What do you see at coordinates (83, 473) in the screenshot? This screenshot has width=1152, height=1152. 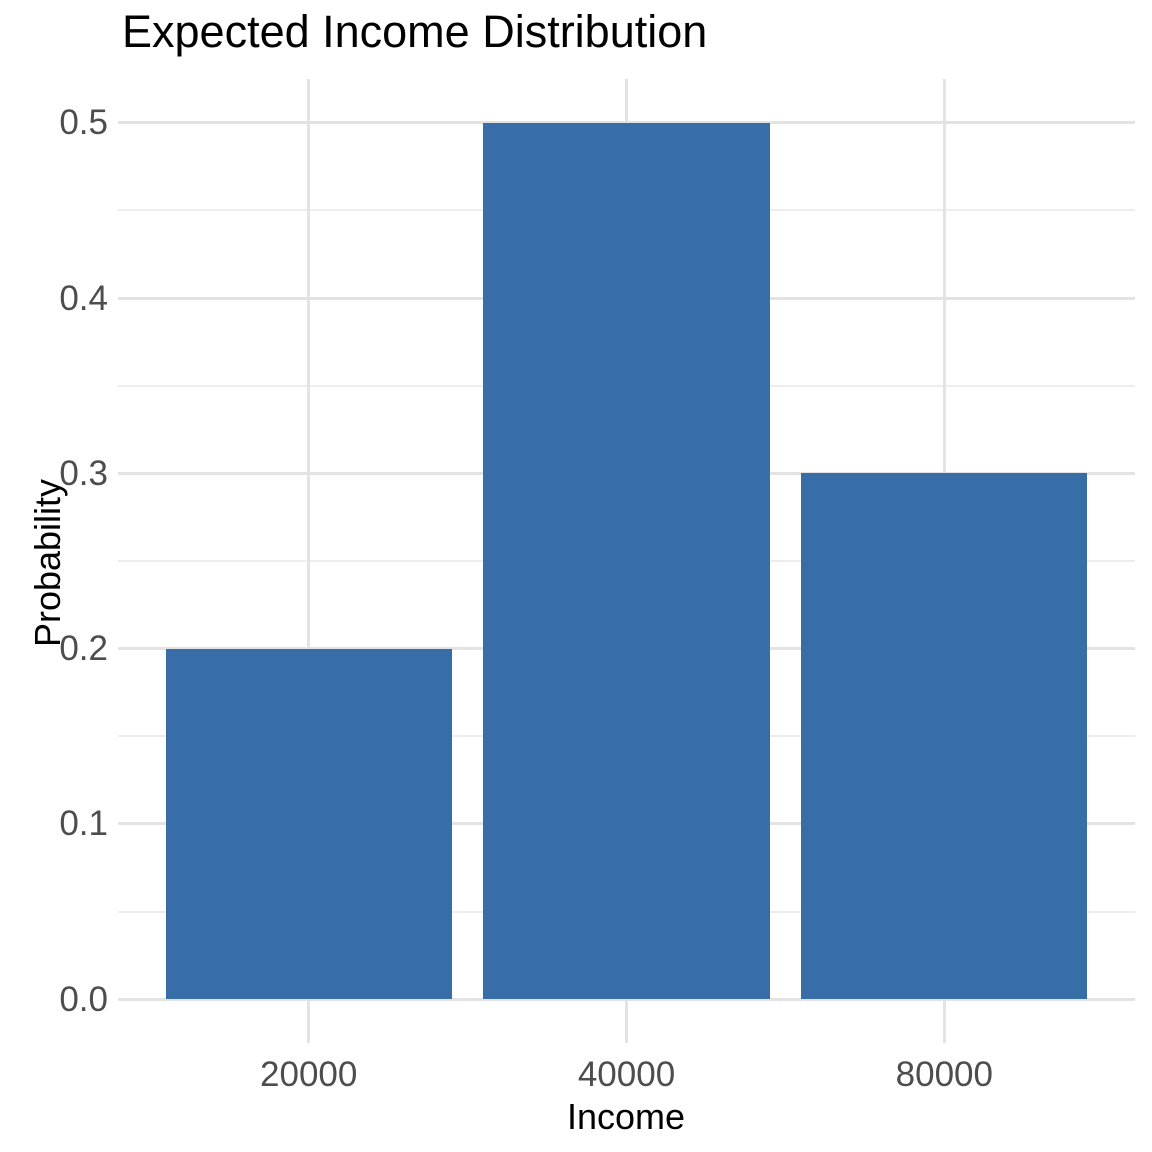 I see `y-tick-label: 0.3` at bounding box center [83, 473].